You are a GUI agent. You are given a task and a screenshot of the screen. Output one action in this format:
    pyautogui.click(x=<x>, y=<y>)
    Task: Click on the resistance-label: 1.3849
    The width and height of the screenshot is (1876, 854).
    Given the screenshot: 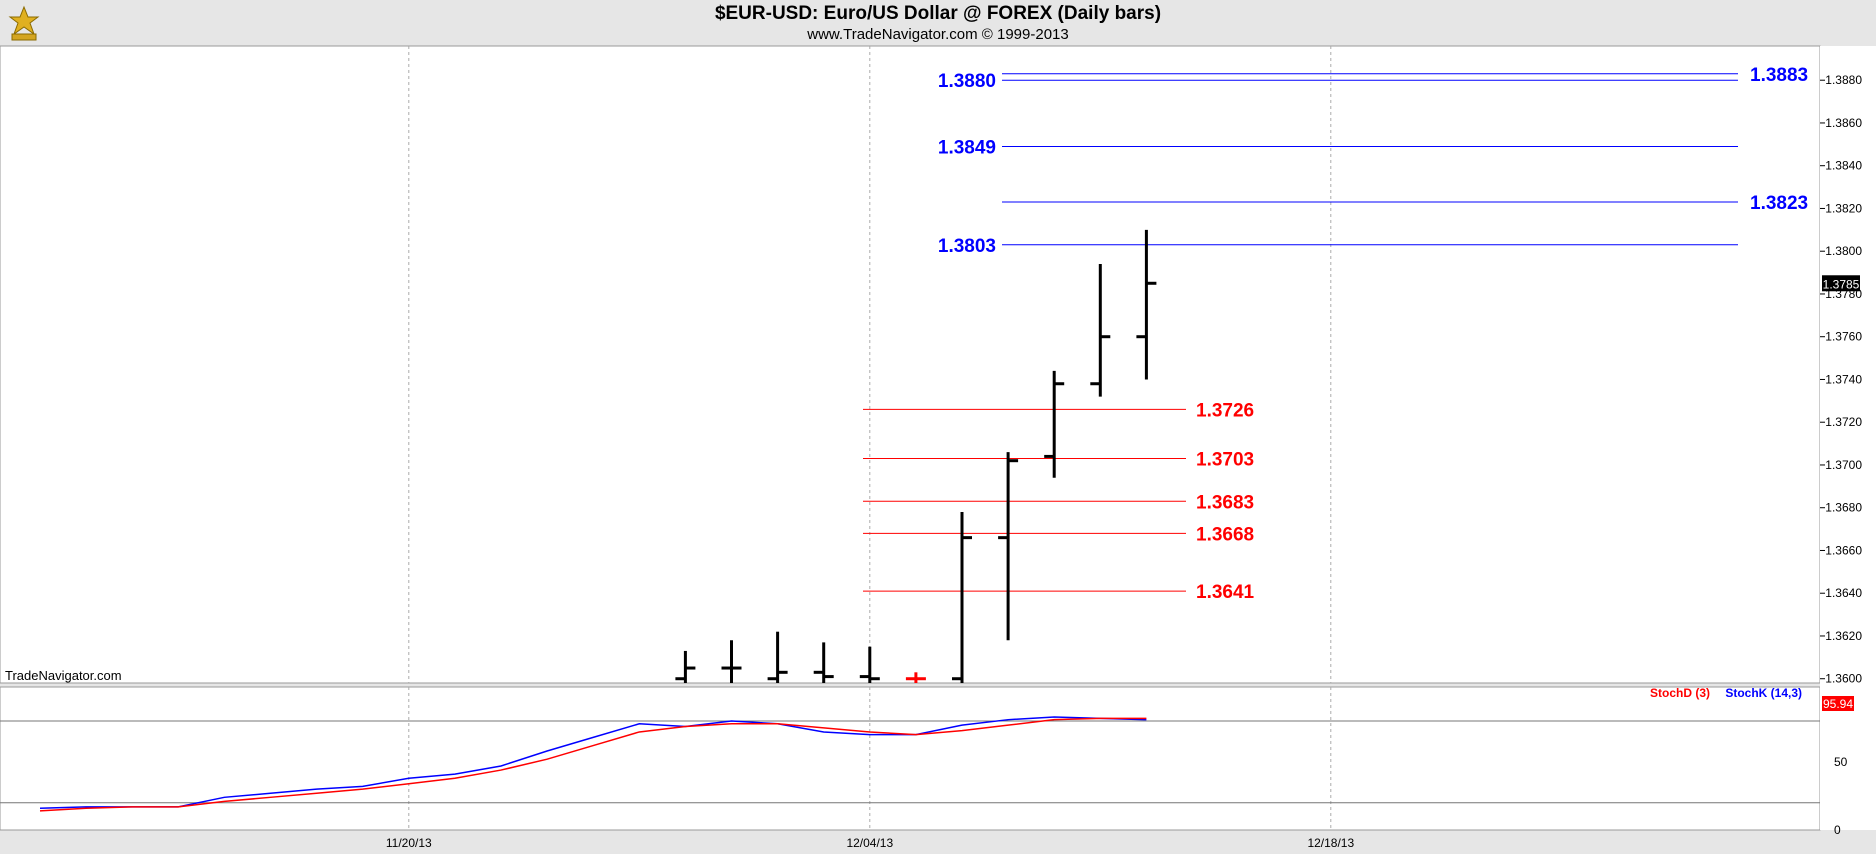 What is the action you would take?
    pyautogui.click(x=967, y=147)
    